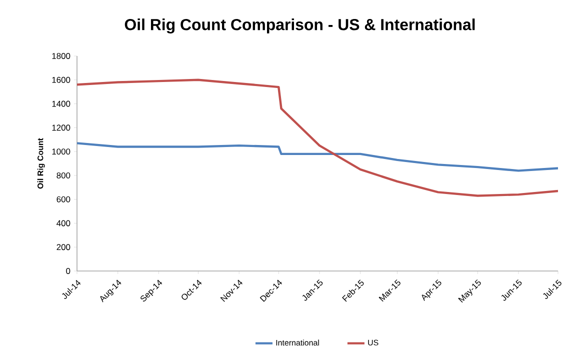  I want to click on y-tick-label: 600, so click(63, 199).